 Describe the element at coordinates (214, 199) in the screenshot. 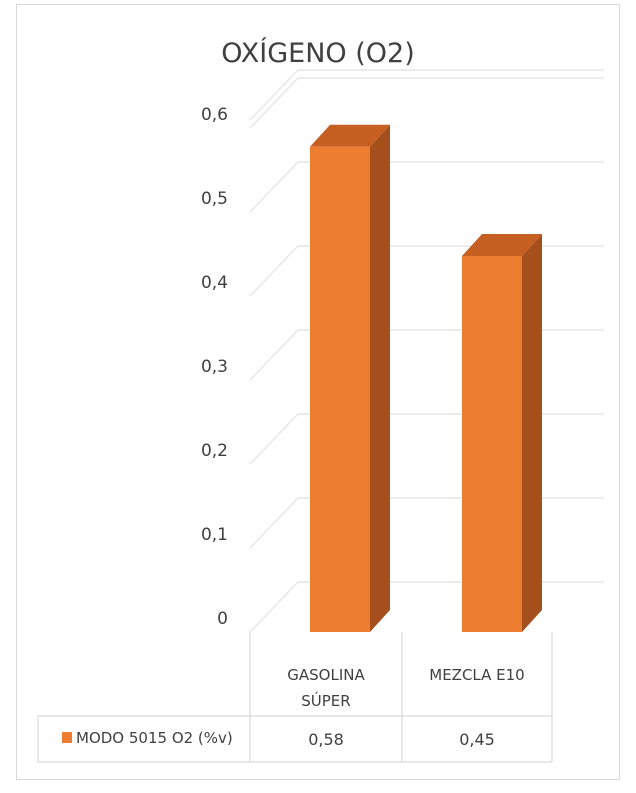

I see `y-tick-label: 0,5` at that location.